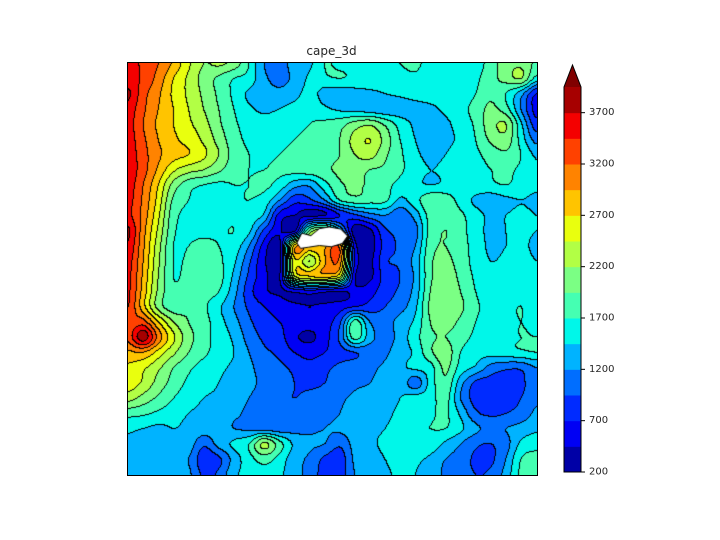  Describe the element at coordinates (598, 420) in the screenshot. I see `colorbar-tick-label: 700` at that location.